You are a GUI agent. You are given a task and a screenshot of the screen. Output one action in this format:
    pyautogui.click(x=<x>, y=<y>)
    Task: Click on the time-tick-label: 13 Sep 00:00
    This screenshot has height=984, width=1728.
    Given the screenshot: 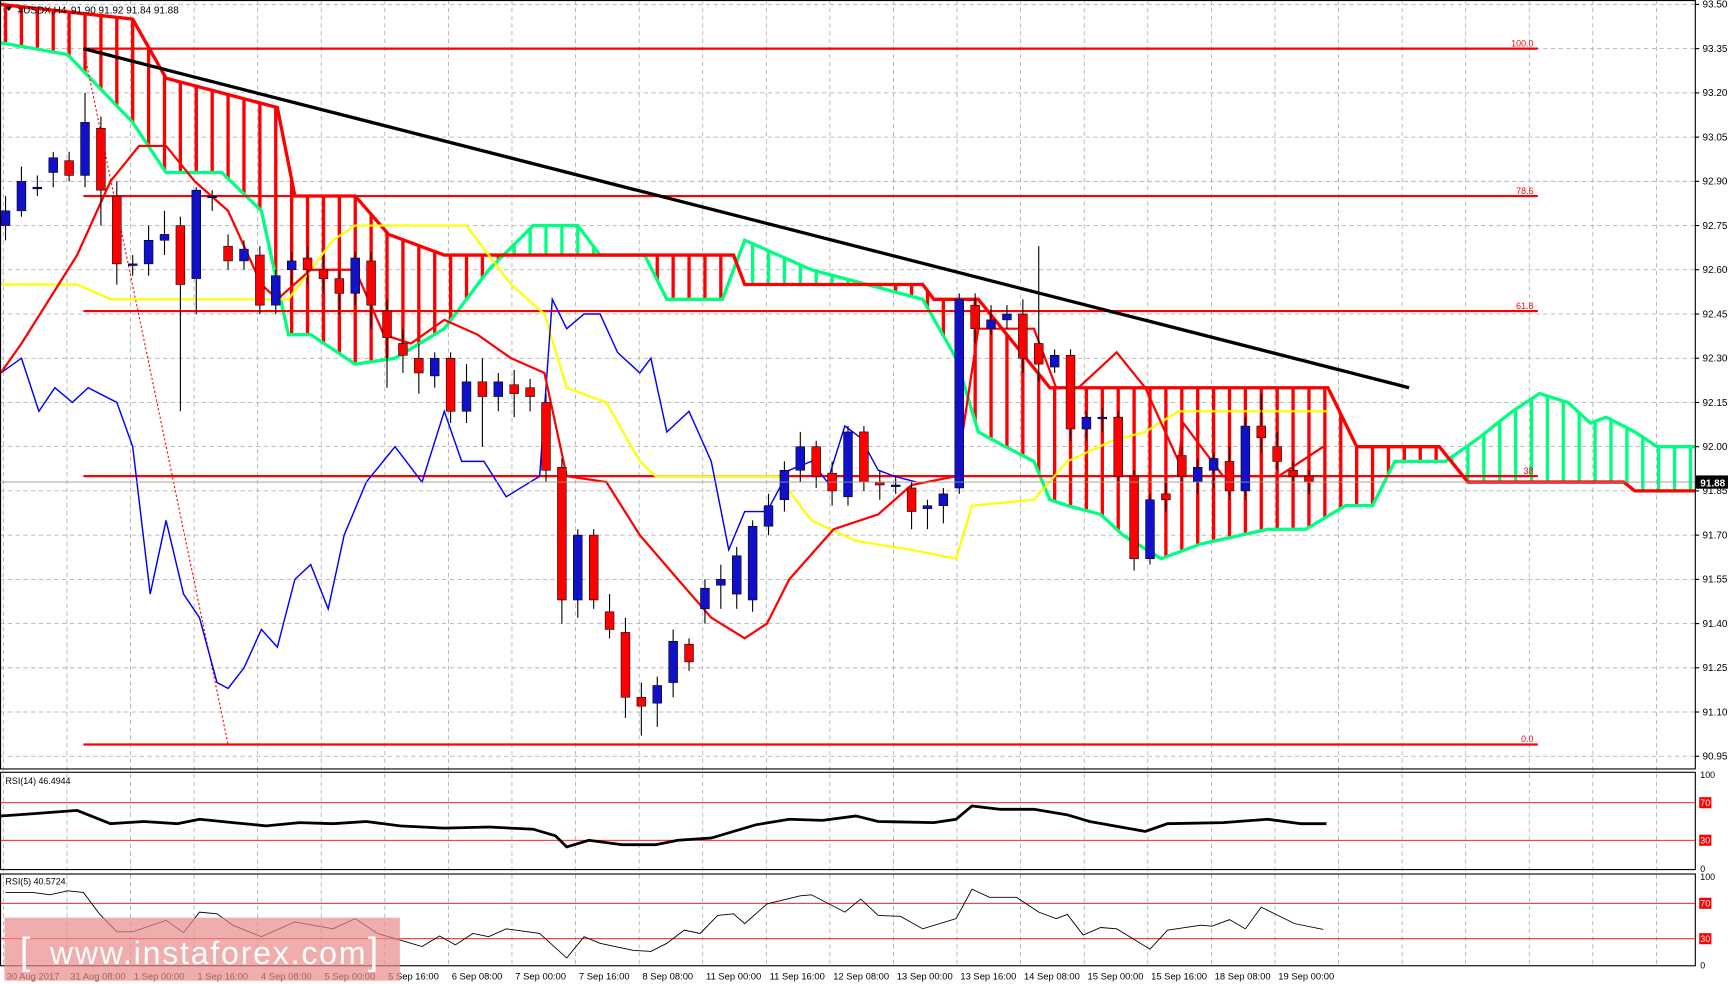 What is the action you would take?
    pyautogui.click(x=925, y=976)
    